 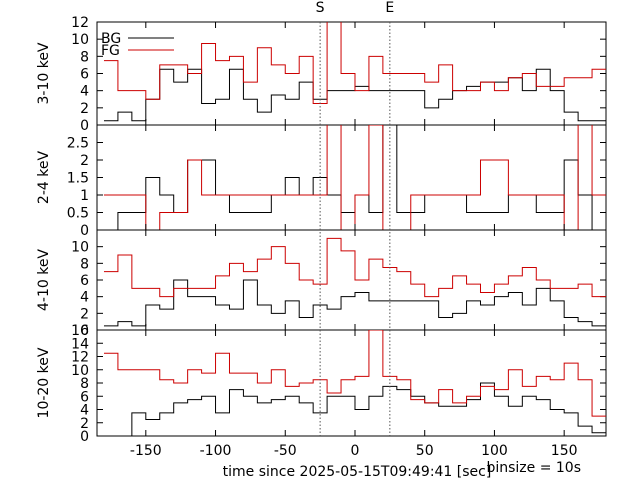 What do you see at coordinates (78, 144) in the screenshot?
I see `y-tick-label: 2.5` at bounding box center [78, 144].